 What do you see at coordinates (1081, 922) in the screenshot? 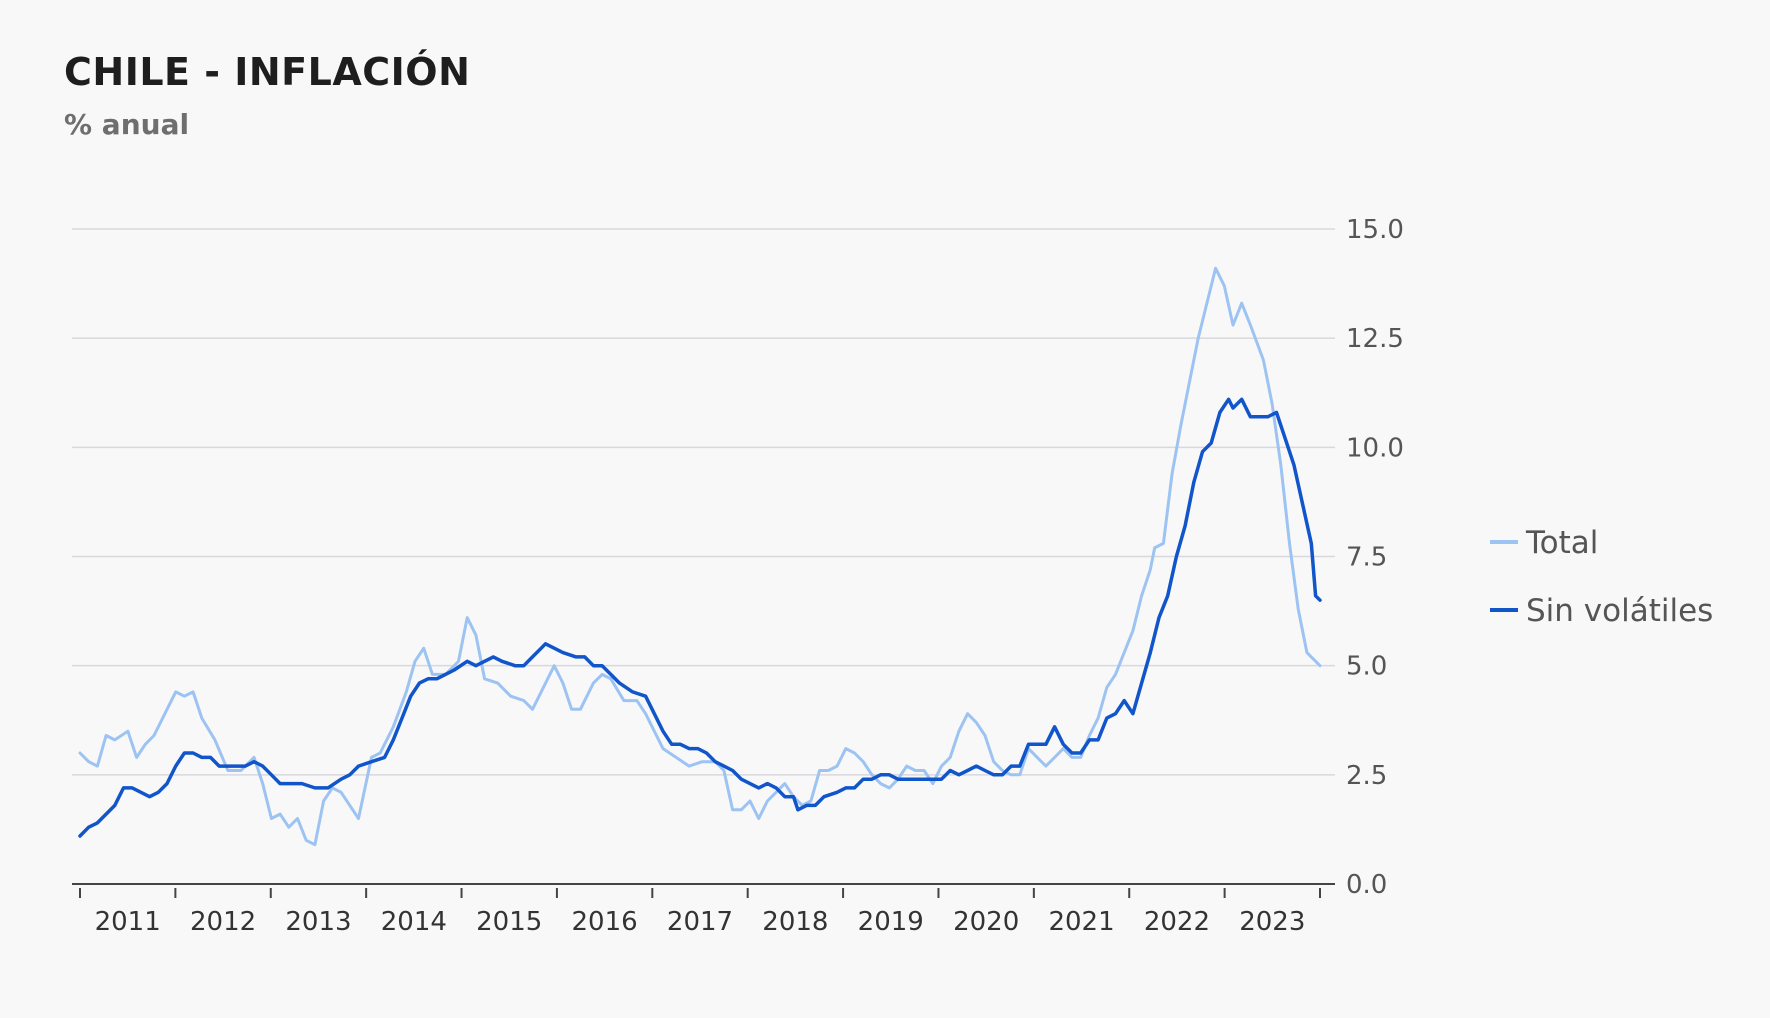
I see `x-tick-label: 2021` at bounding box center [1081, 922].